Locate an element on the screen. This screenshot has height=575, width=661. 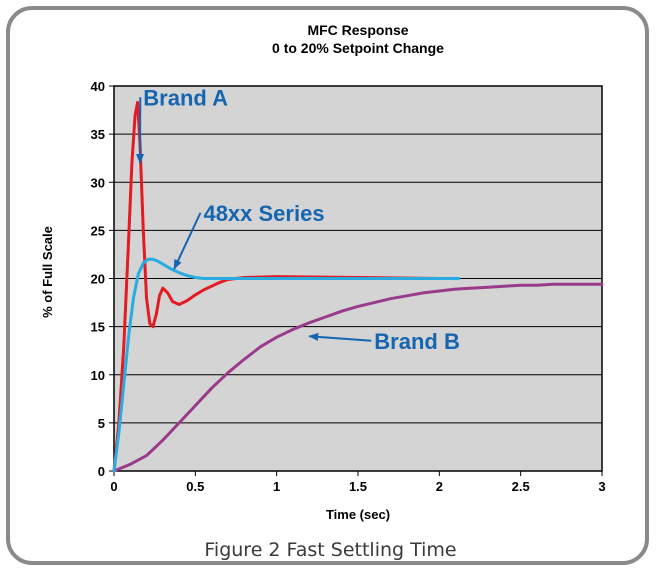
y-axis-label: % of Full Scale is located at coordinates (47, 272).